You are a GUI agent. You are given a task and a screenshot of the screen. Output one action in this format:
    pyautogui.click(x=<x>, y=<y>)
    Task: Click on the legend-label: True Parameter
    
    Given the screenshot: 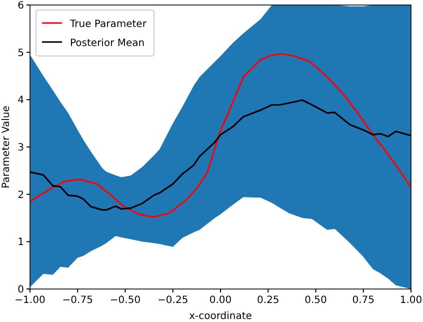 What is the action you would take?
    pyautogui.click(x=108, y=24)
    